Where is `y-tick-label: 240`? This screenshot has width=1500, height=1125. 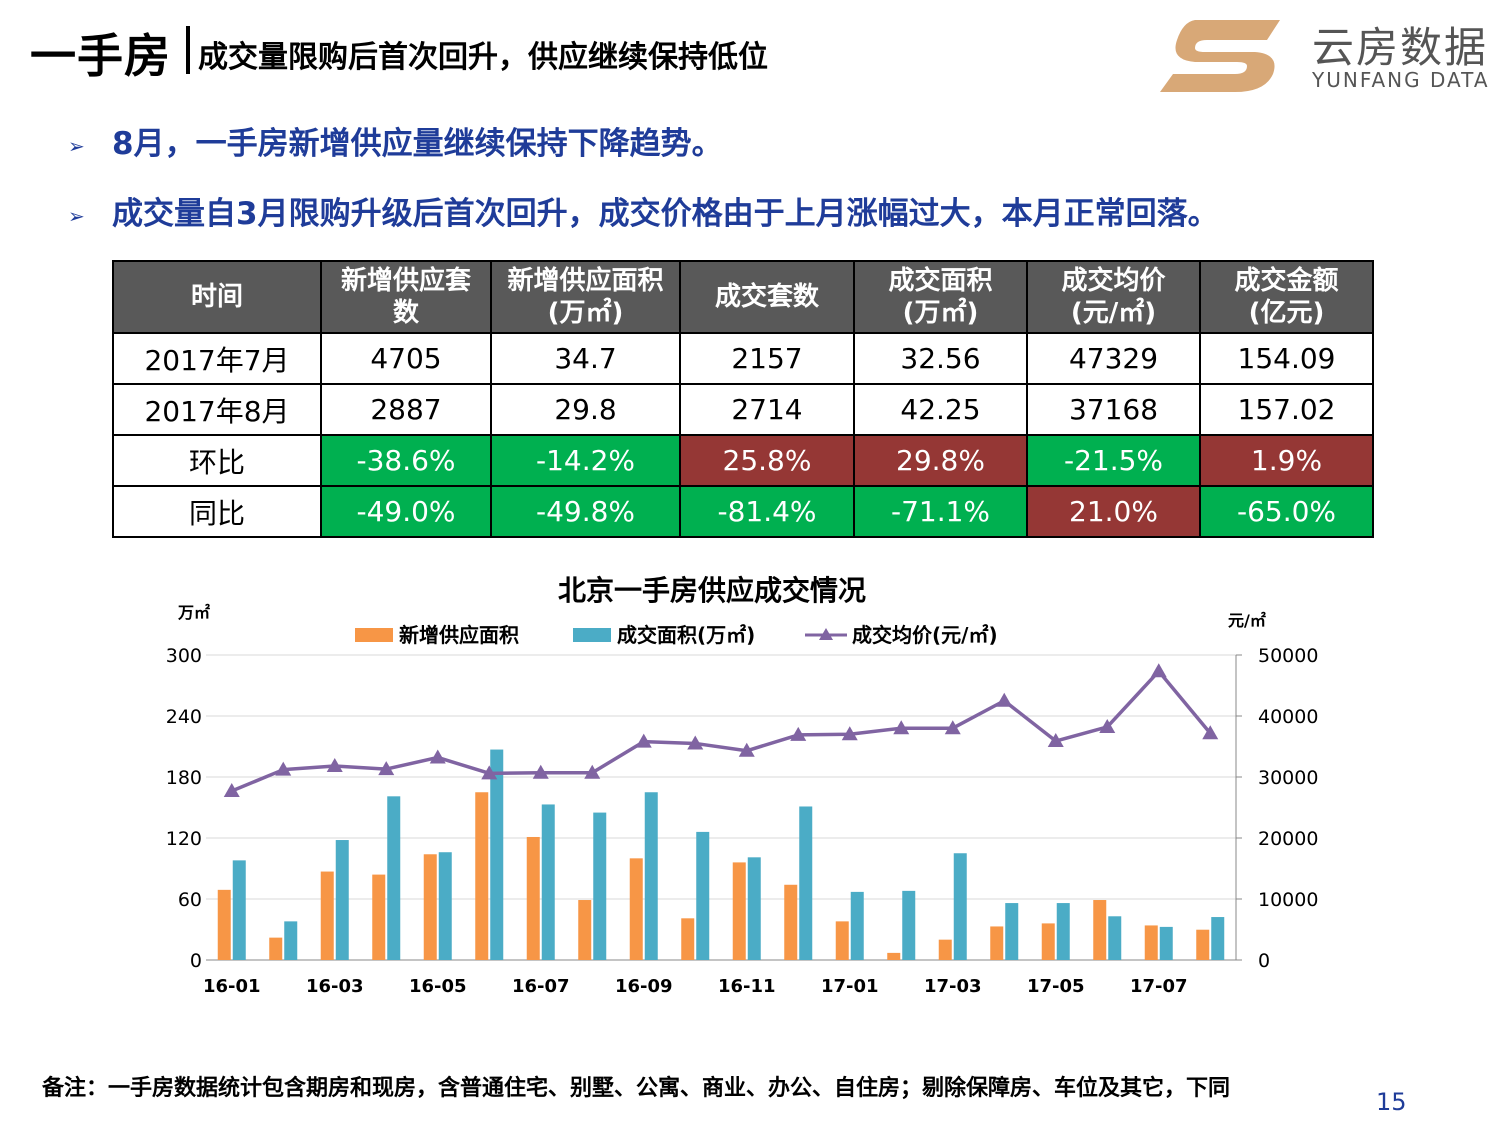 y-tick-label: 240 is located at coordinates (184, 717).